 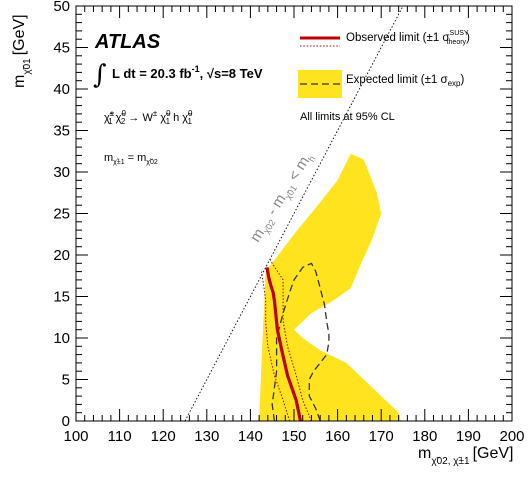 I want to click on legend-observed-label: Observed limit (±1 σSUSY theory), so click(x=408, y=38).